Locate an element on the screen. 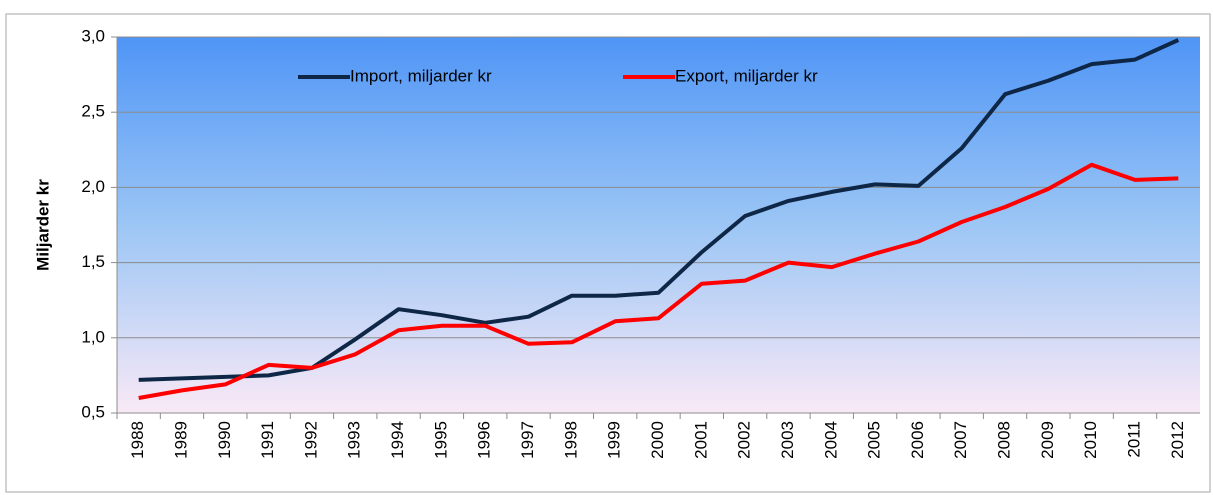 Image resolution: width=1213 pixels, height=495 pixels. y-tick-label: 0,5 is located at coordinates (93, 411).